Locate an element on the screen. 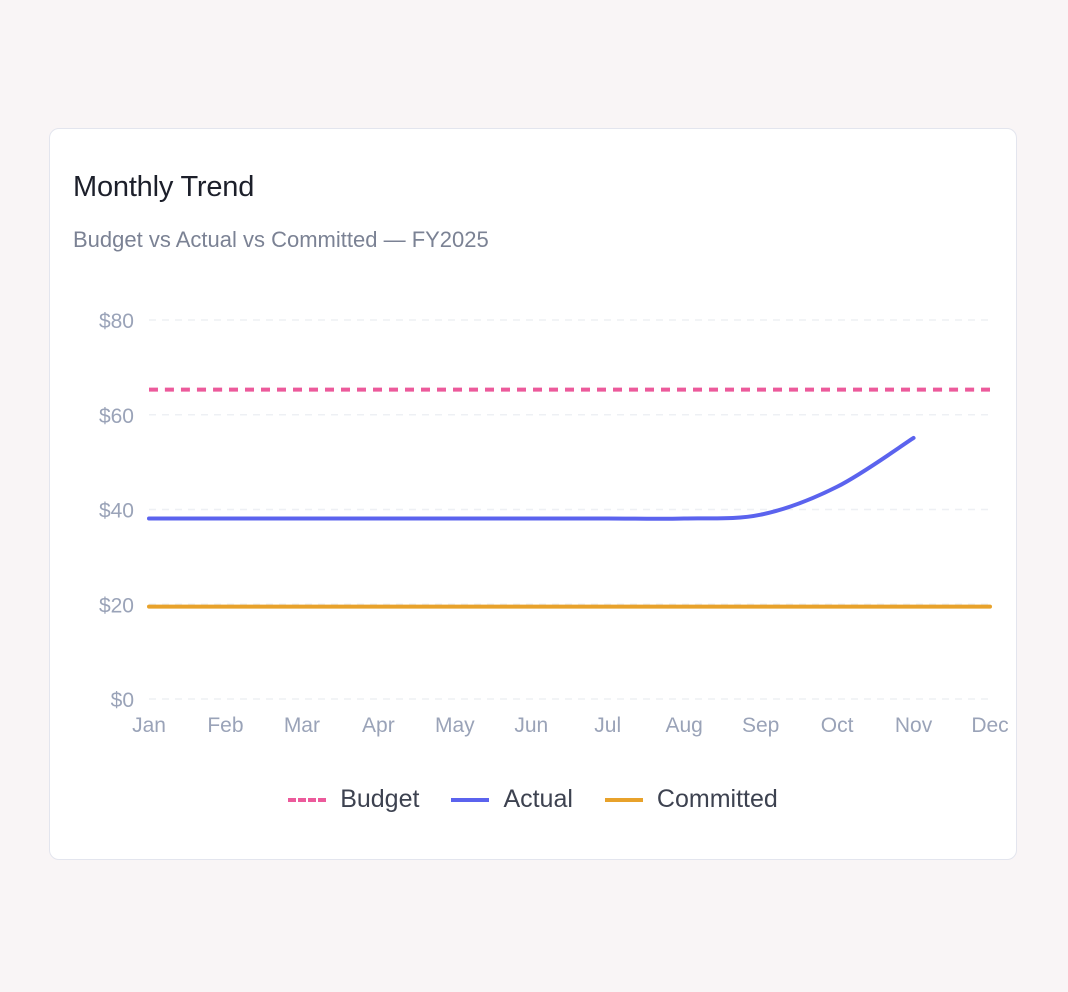  x-tick-label: Aug is located at coordinates (683, 725).